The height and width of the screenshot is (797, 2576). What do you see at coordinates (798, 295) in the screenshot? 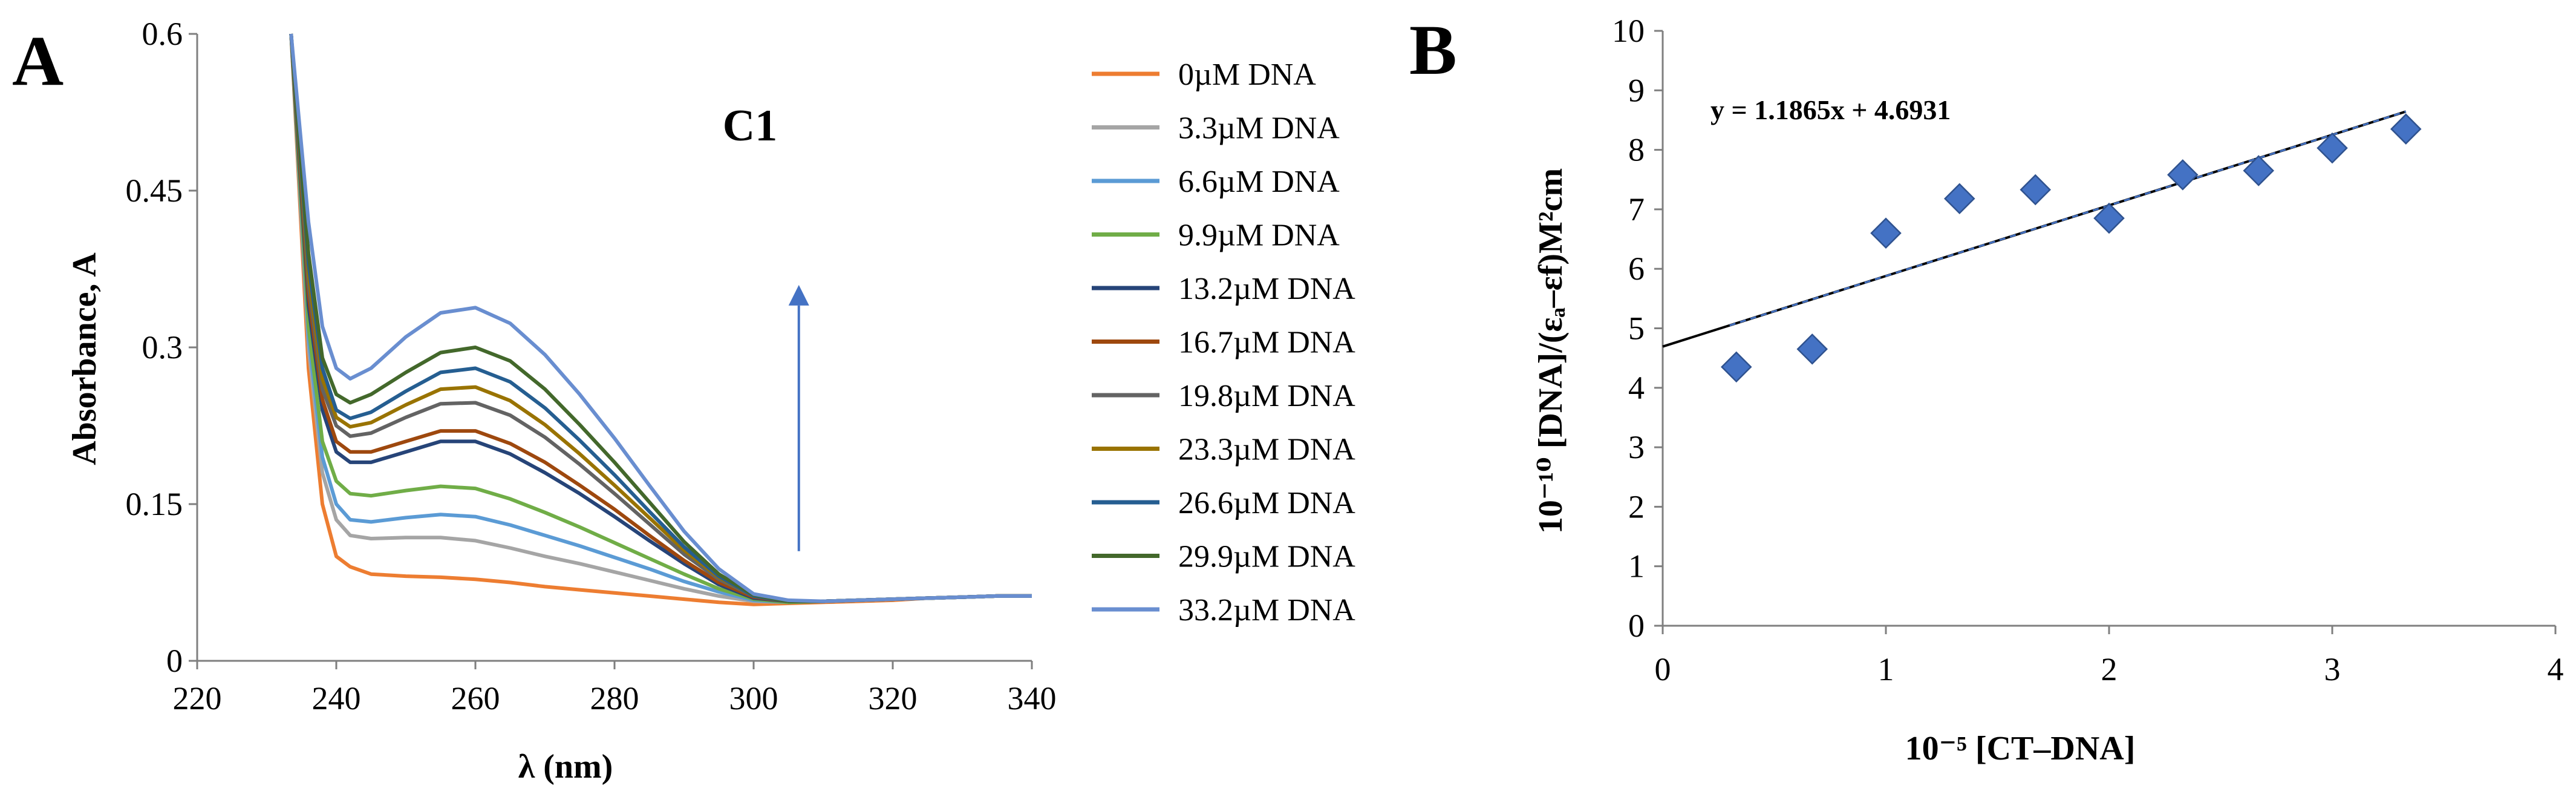
I see `arrow-head` at bounding box center [798, 295].